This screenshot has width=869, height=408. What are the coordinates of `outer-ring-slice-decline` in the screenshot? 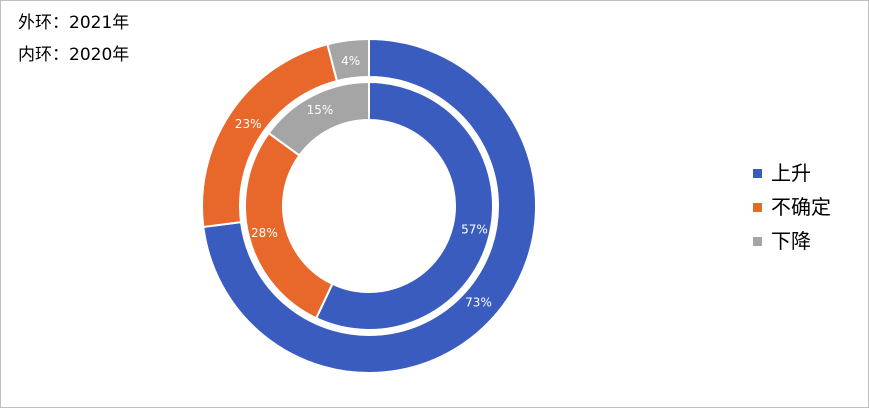 It's located at (348, 60).